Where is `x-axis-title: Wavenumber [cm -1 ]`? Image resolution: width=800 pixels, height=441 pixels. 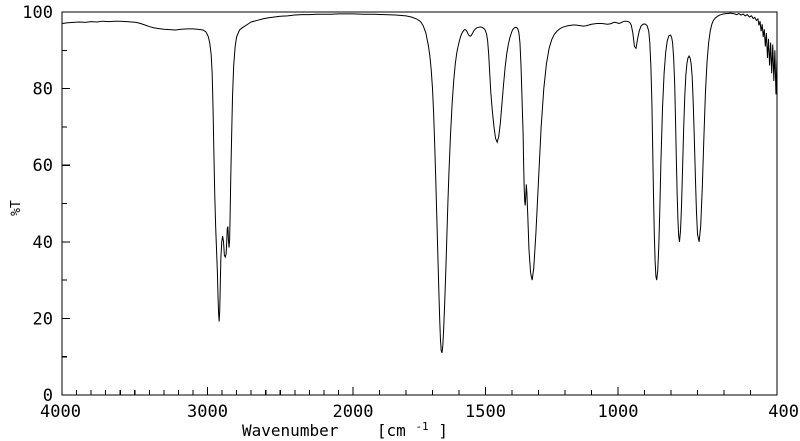
x-axis-title: Wavenumber [cm -1 ] is located at coordinates (345, 427).